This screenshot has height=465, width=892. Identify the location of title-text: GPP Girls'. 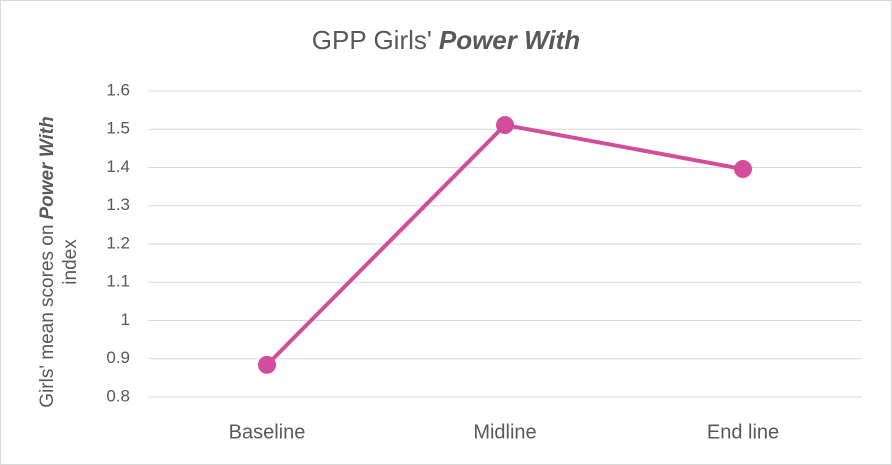
(372, 40).